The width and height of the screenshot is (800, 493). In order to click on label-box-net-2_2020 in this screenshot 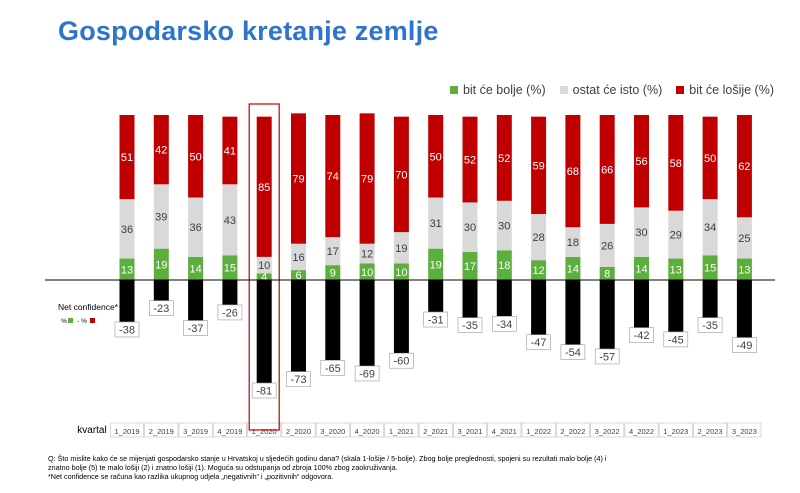, I will do `click(298, 379)`.